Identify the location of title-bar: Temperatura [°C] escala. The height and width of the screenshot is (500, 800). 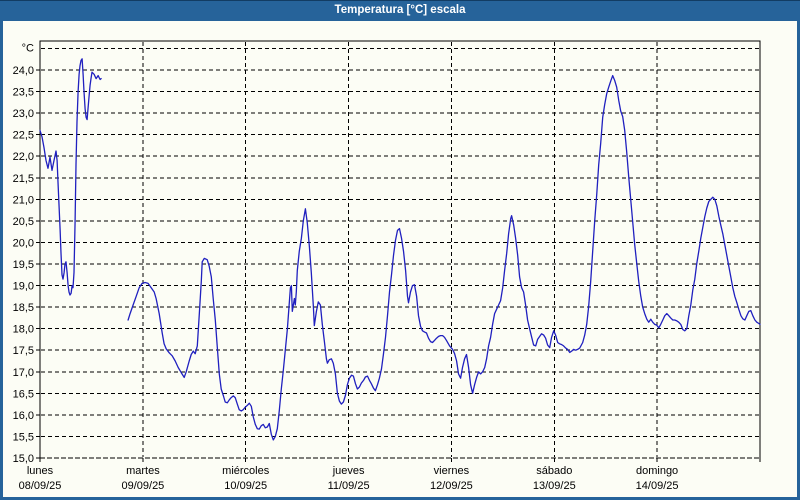
(400, 10).